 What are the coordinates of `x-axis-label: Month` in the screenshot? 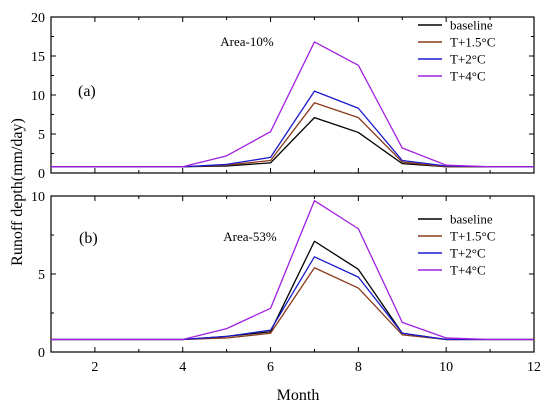 It's located at (298, 395).